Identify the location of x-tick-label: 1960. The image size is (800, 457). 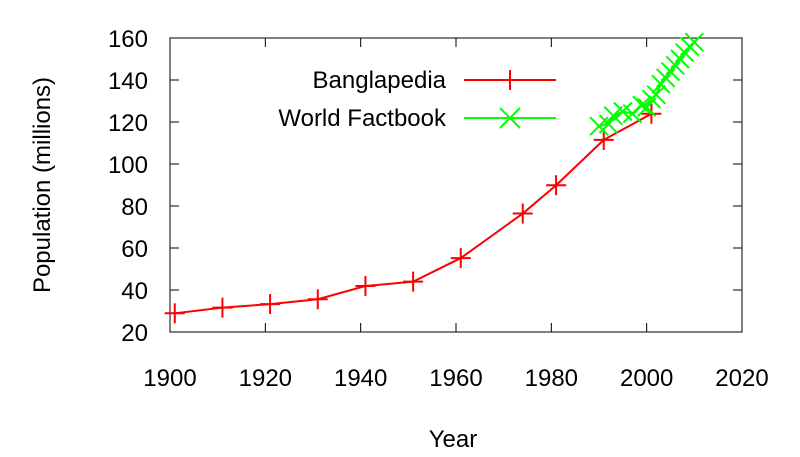
(455, 378).